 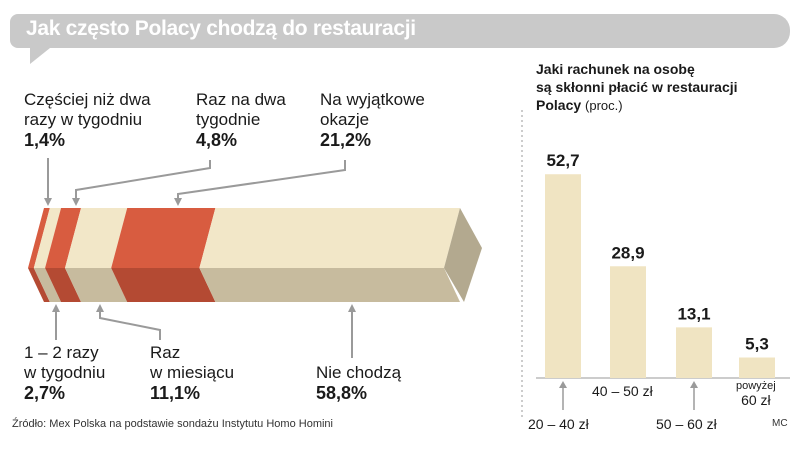 I want to click on leader-arrow-once-monthly, so click(x=100, y=308).